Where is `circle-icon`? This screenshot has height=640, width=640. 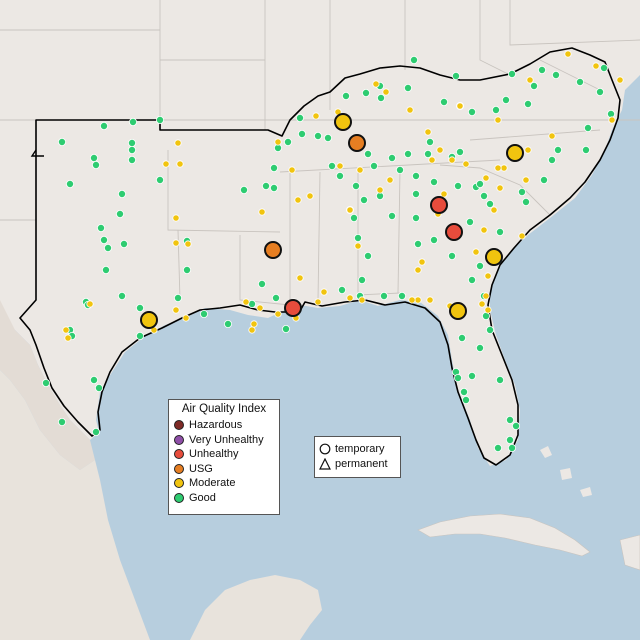 circle-icon is located at coordinates (325, 448).